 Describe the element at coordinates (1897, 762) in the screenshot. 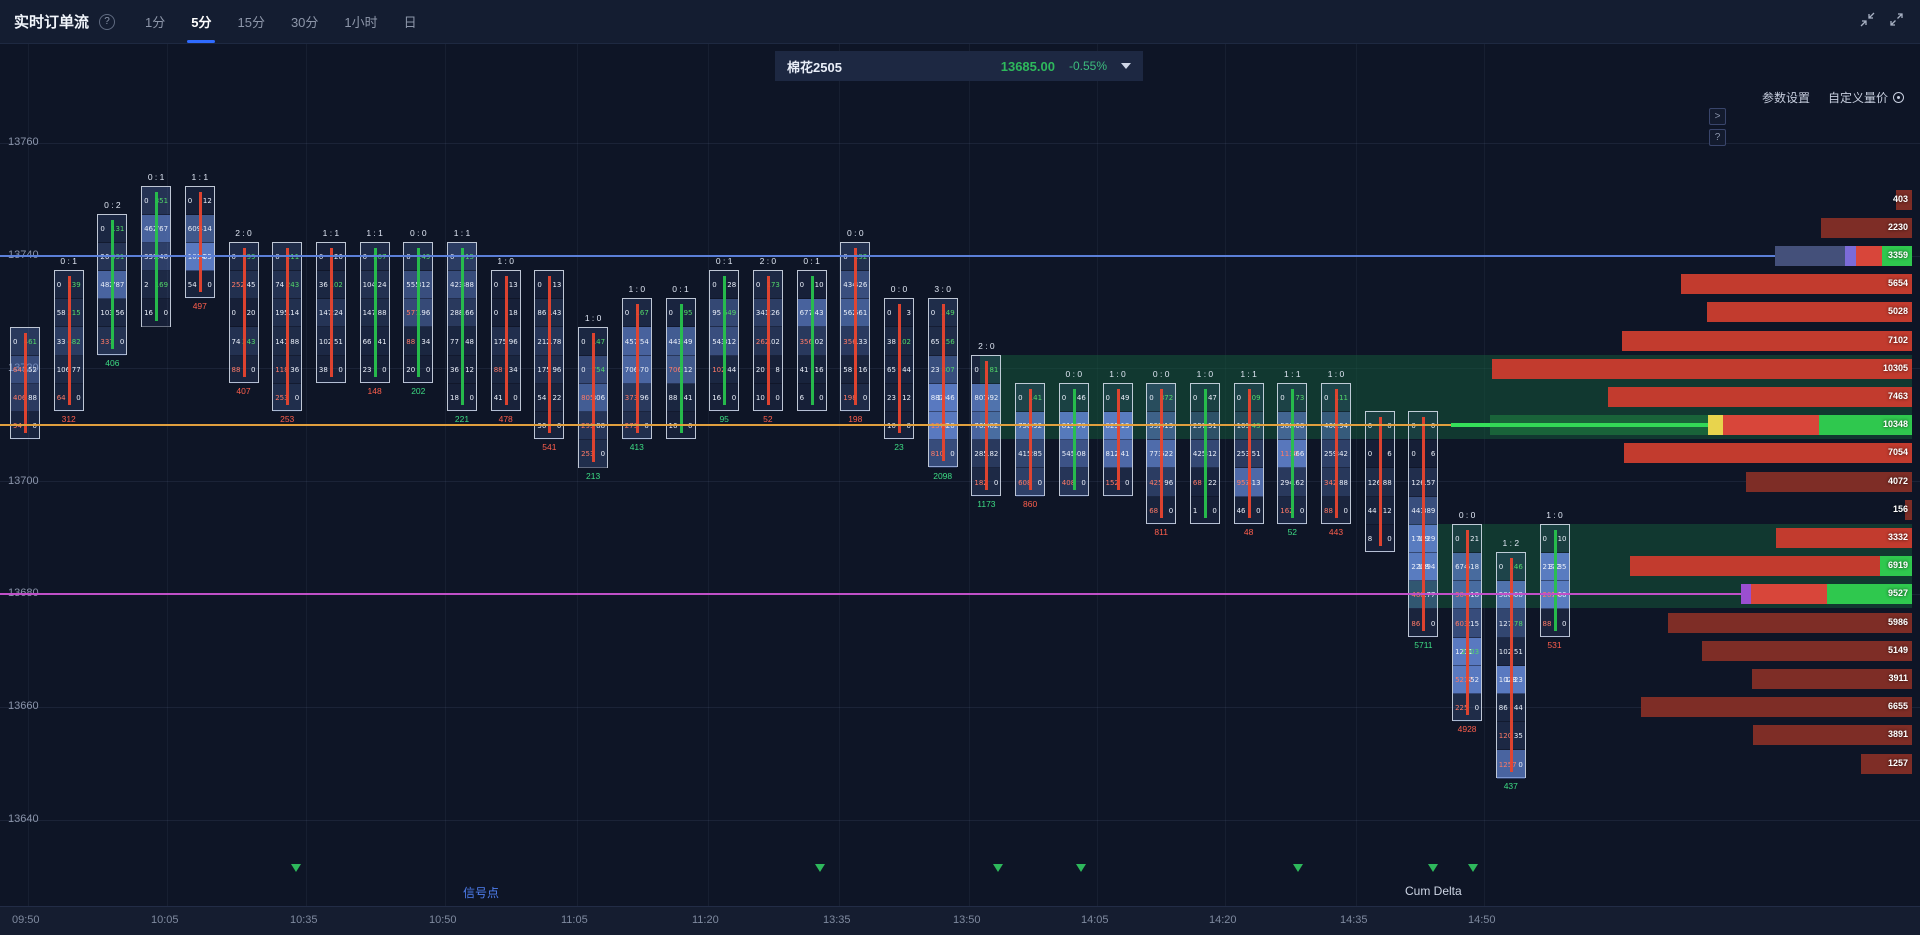

I see `volume-profile-value: 1257` at that location.